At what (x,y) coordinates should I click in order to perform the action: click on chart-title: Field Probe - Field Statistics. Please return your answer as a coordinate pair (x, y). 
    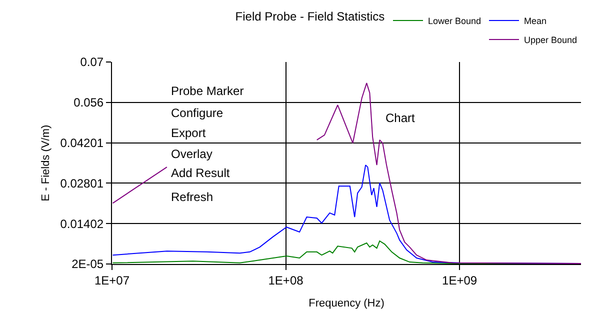
    Looking at the image, I should click on (310, 16).